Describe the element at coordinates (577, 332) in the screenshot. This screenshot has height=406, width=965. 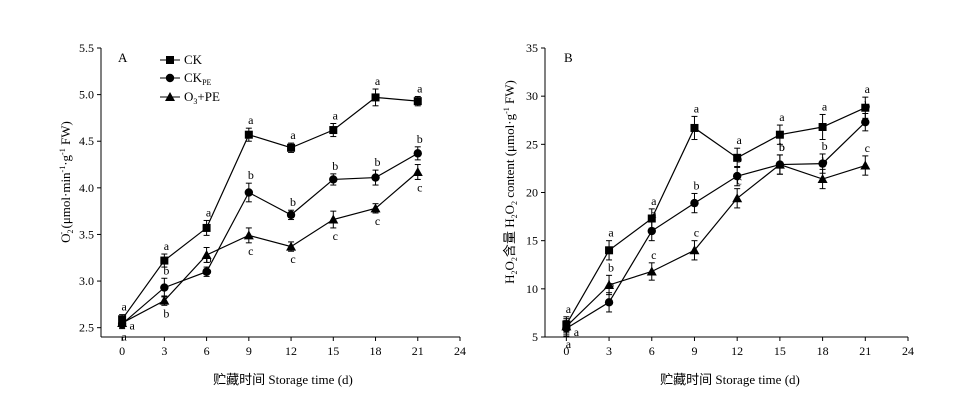
I see `panel-b-o3pe-sig-label: a` at that location.